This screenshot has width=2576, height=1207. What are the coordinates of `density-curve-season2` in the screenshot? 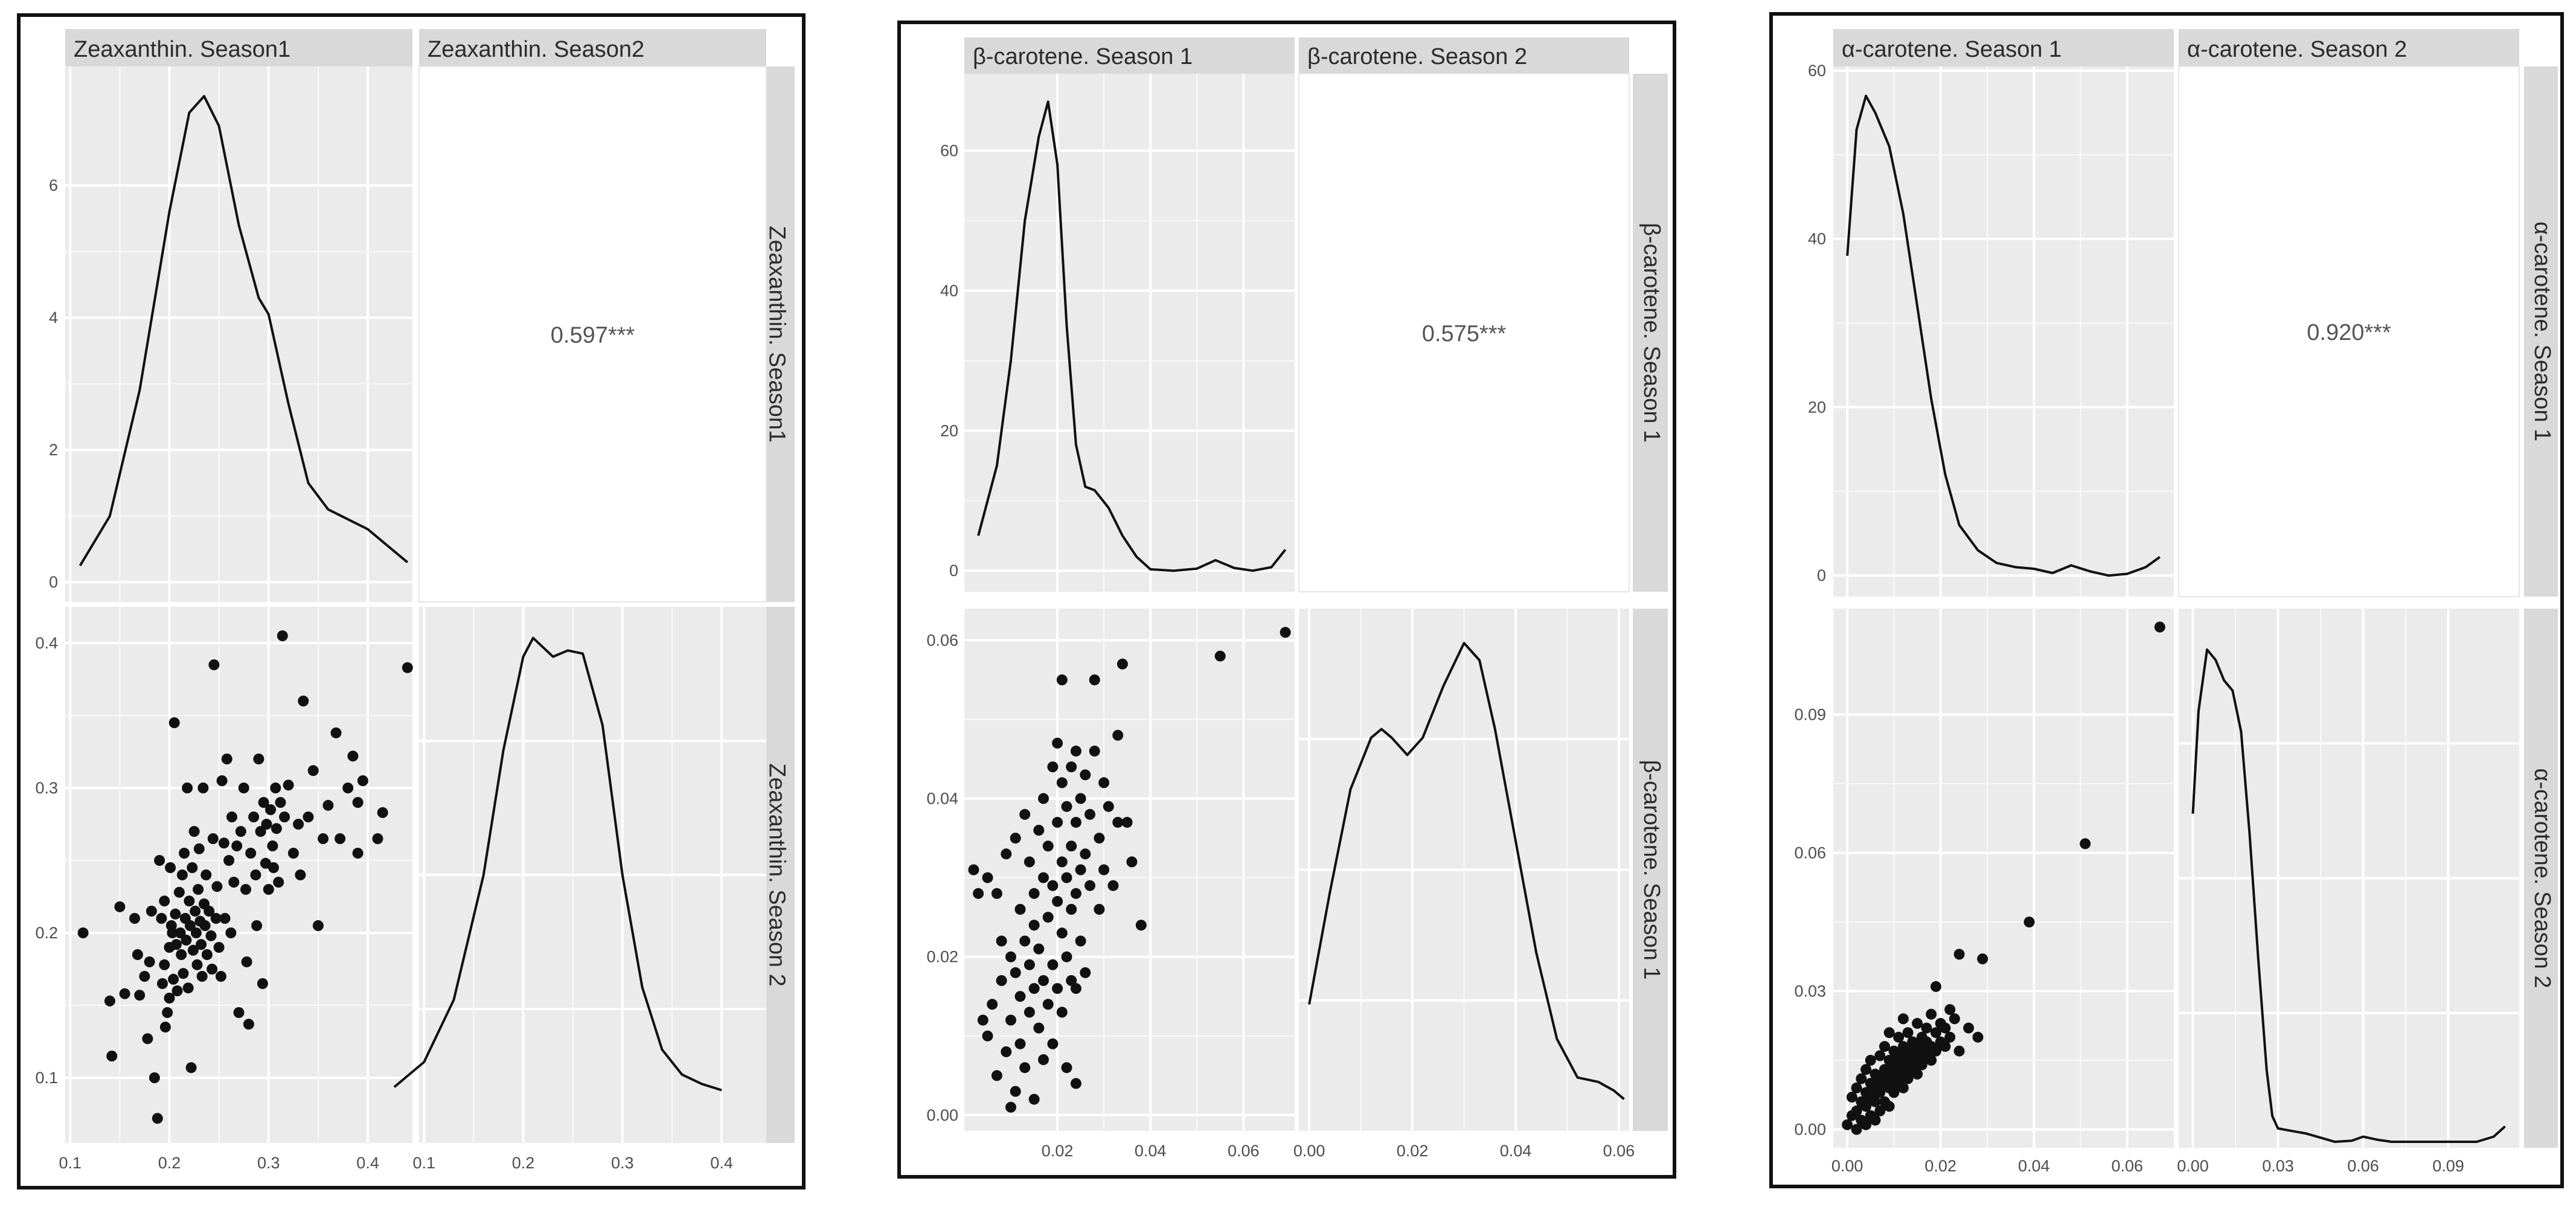 It's located at (1466, 871).